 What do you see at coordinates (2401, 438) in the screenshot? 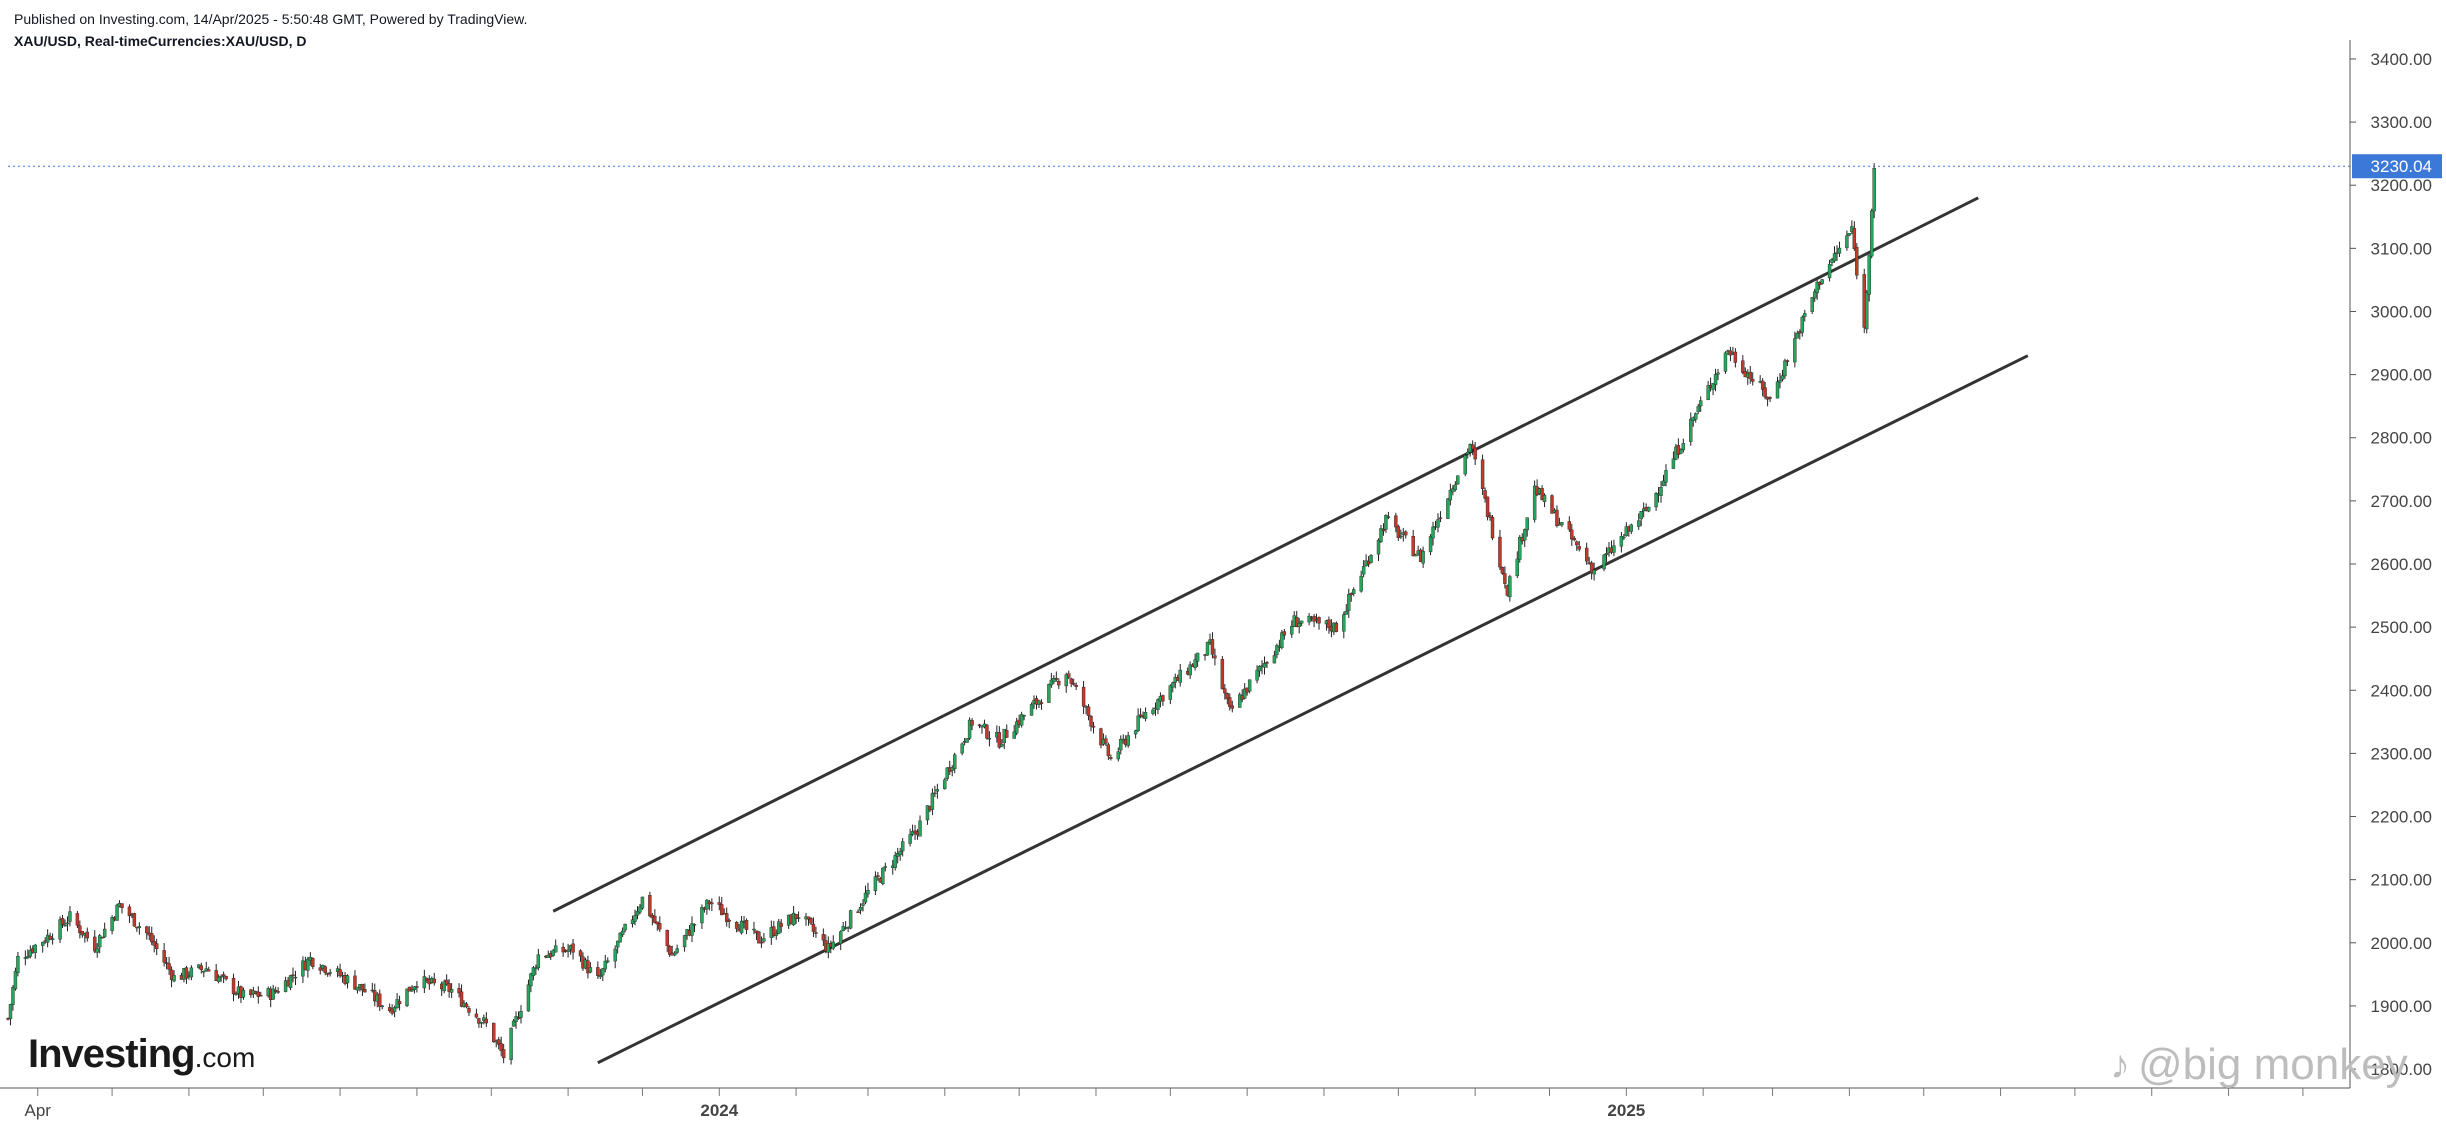
I see `y-tick-label: 2800.00` at bounding box center [2401, 438].